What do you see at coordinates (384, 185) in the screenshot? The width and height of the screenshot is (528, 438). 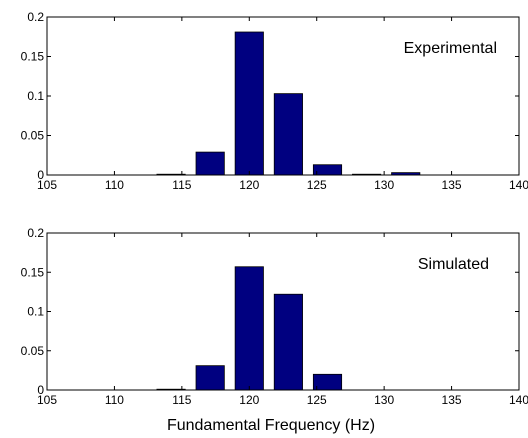 I see `experimental-x-tick-label: 130` at bounding box center [384, 185].